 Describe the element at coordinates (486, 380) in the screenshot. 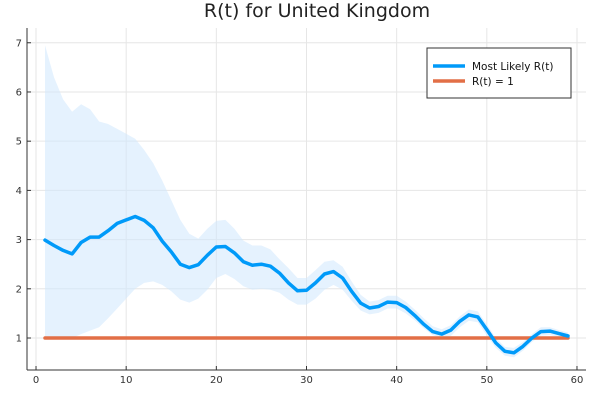

I see `x-tick-label: 50` at that location.